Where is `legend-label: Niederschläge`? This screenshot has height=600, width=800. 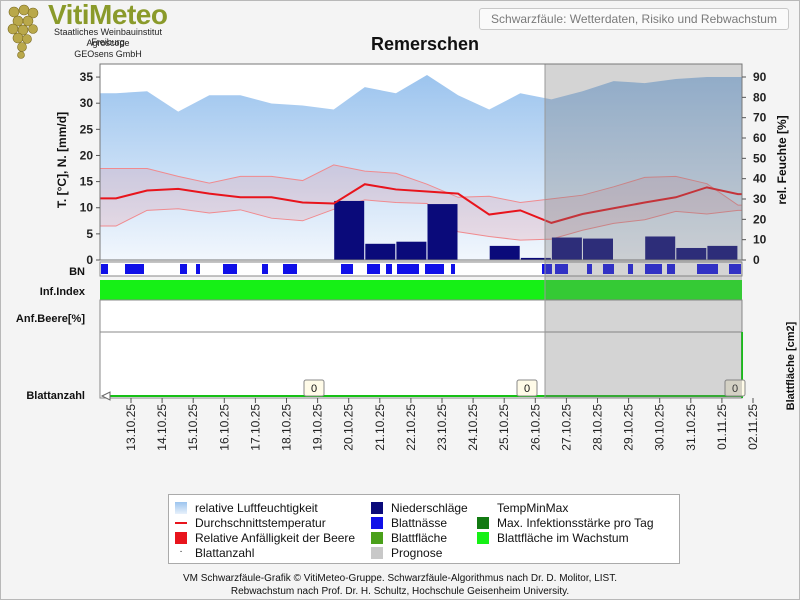 legend-label: Niederschläge is located at coordinates (429, 508).